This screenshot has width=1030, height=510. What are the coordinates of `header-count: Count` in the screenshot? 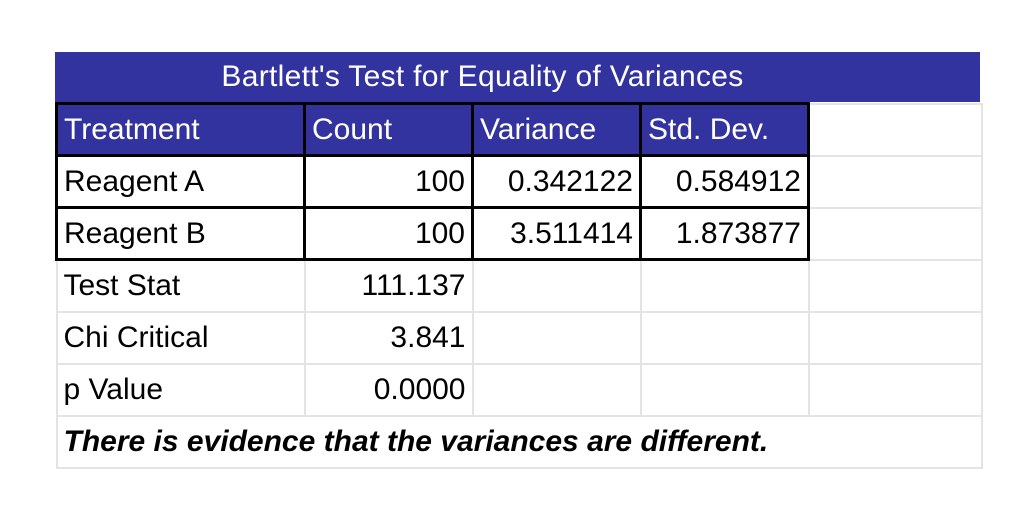 It's located at (388, 129).